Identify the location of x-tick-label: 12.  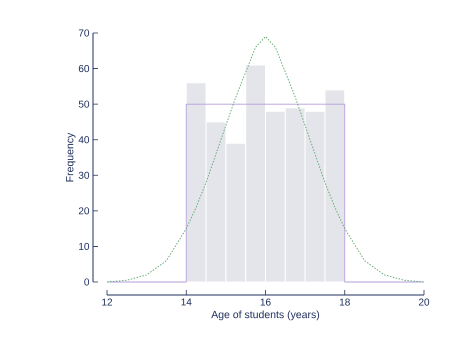
(107, 302).